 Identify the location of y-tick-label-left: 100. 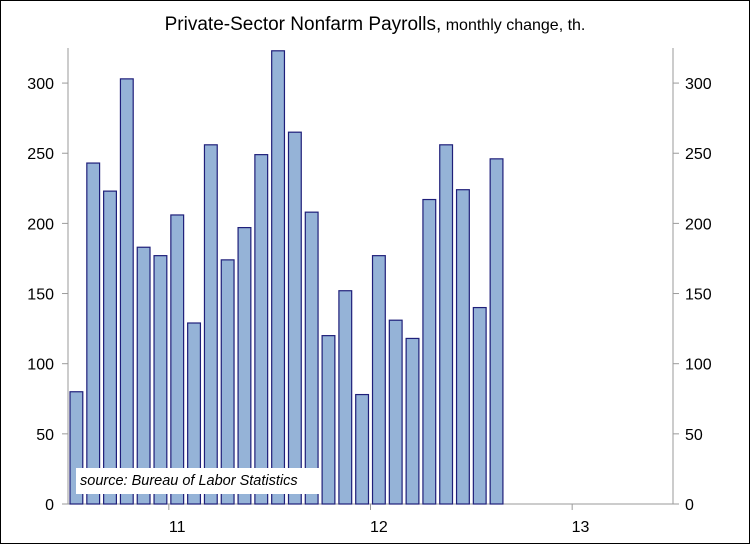
(40, 365).